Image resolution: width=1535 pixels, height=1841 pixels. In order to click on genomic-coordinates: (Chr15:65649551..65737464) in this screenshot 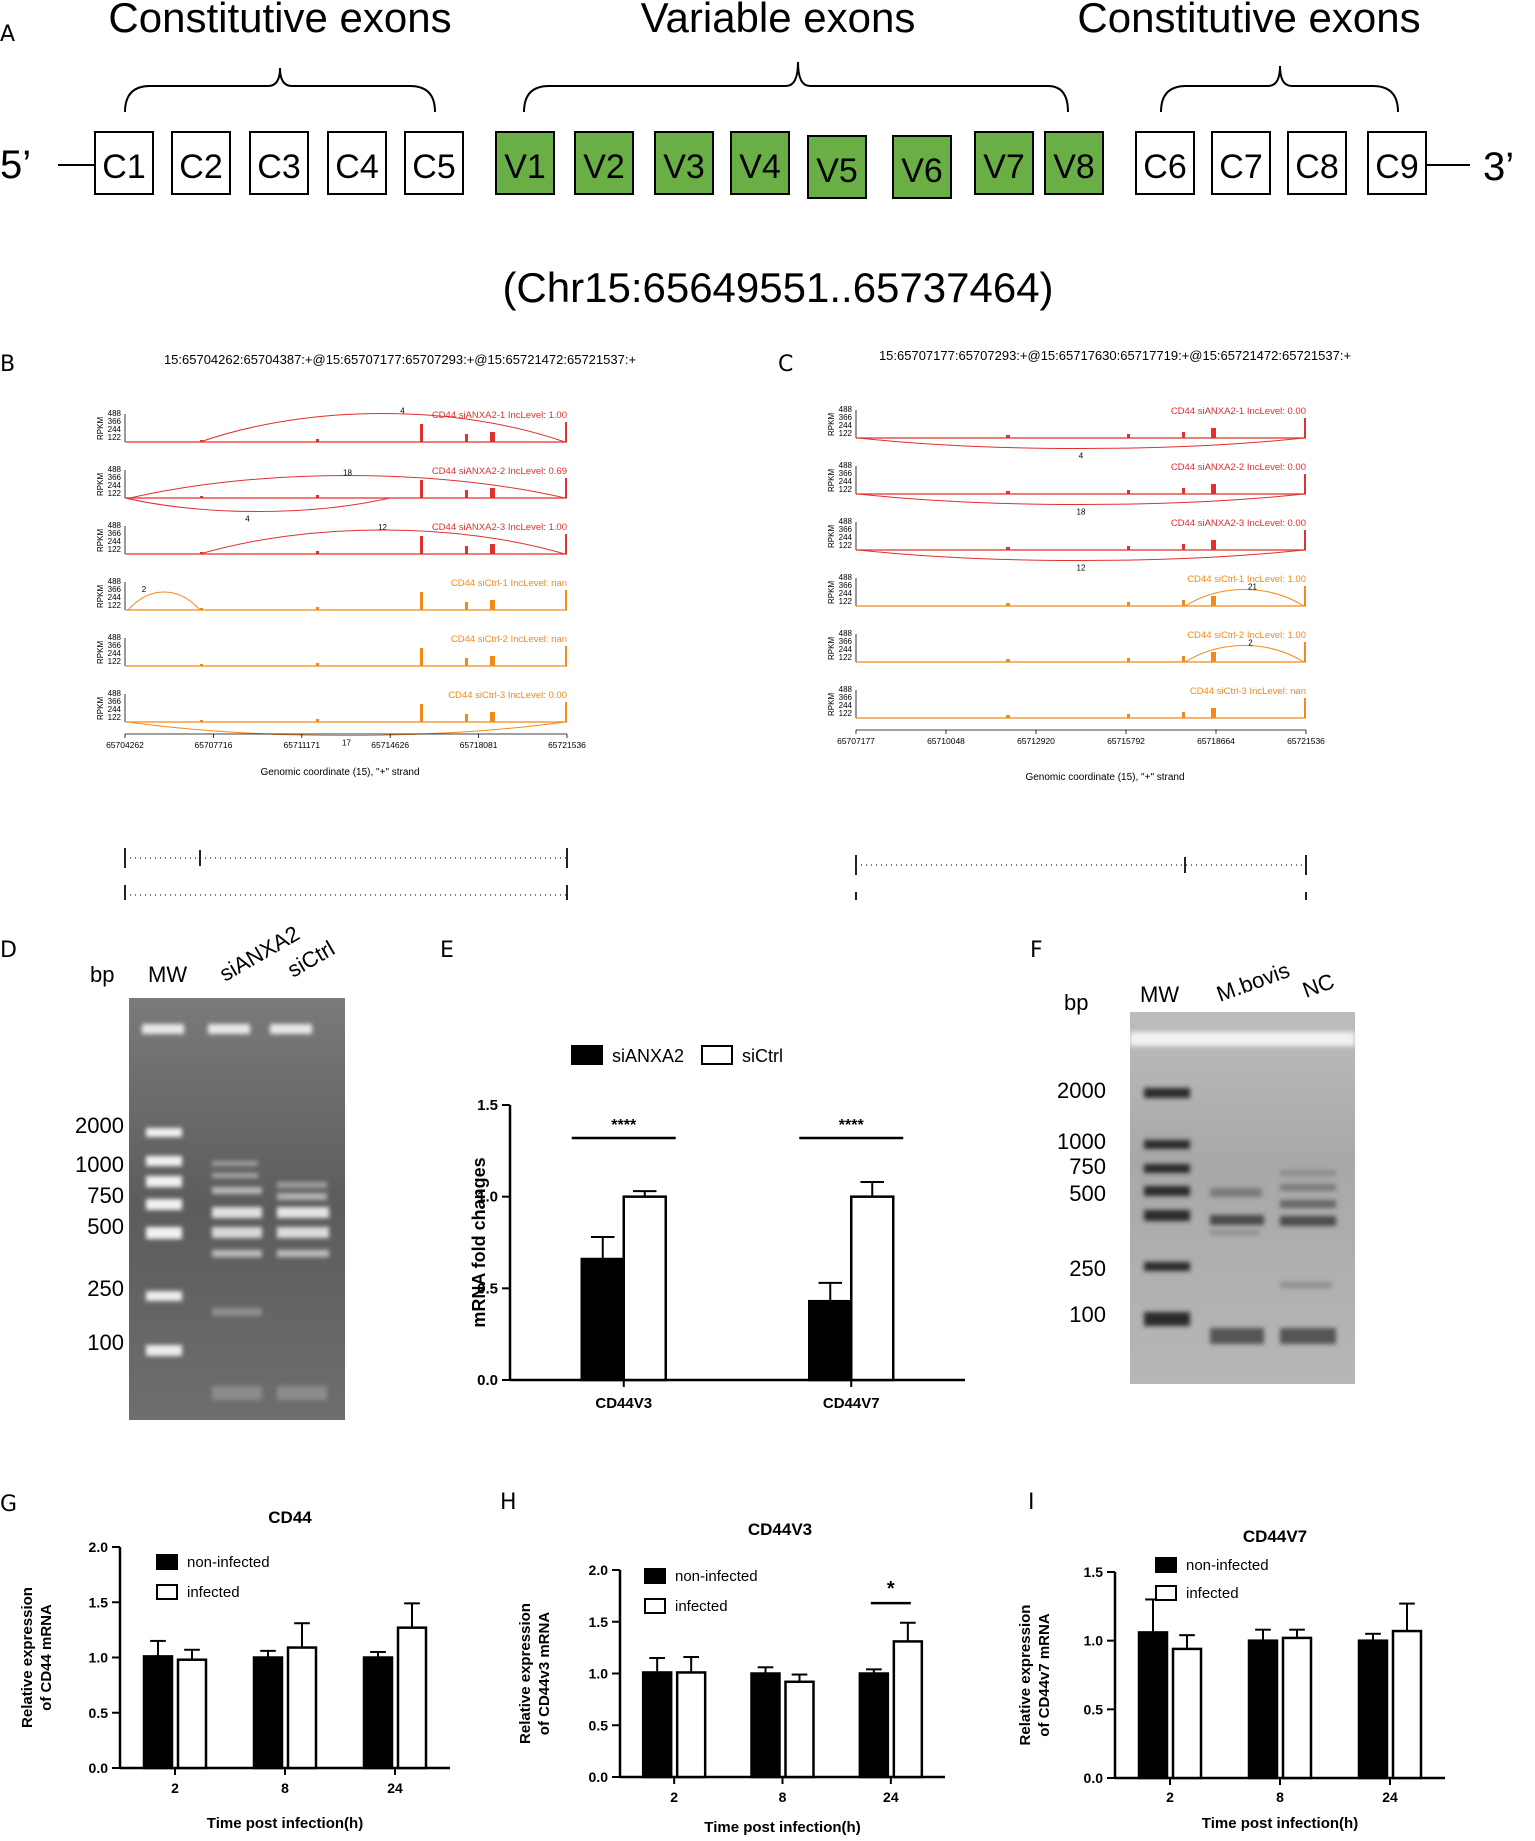, I will do `click(777, 287)`.